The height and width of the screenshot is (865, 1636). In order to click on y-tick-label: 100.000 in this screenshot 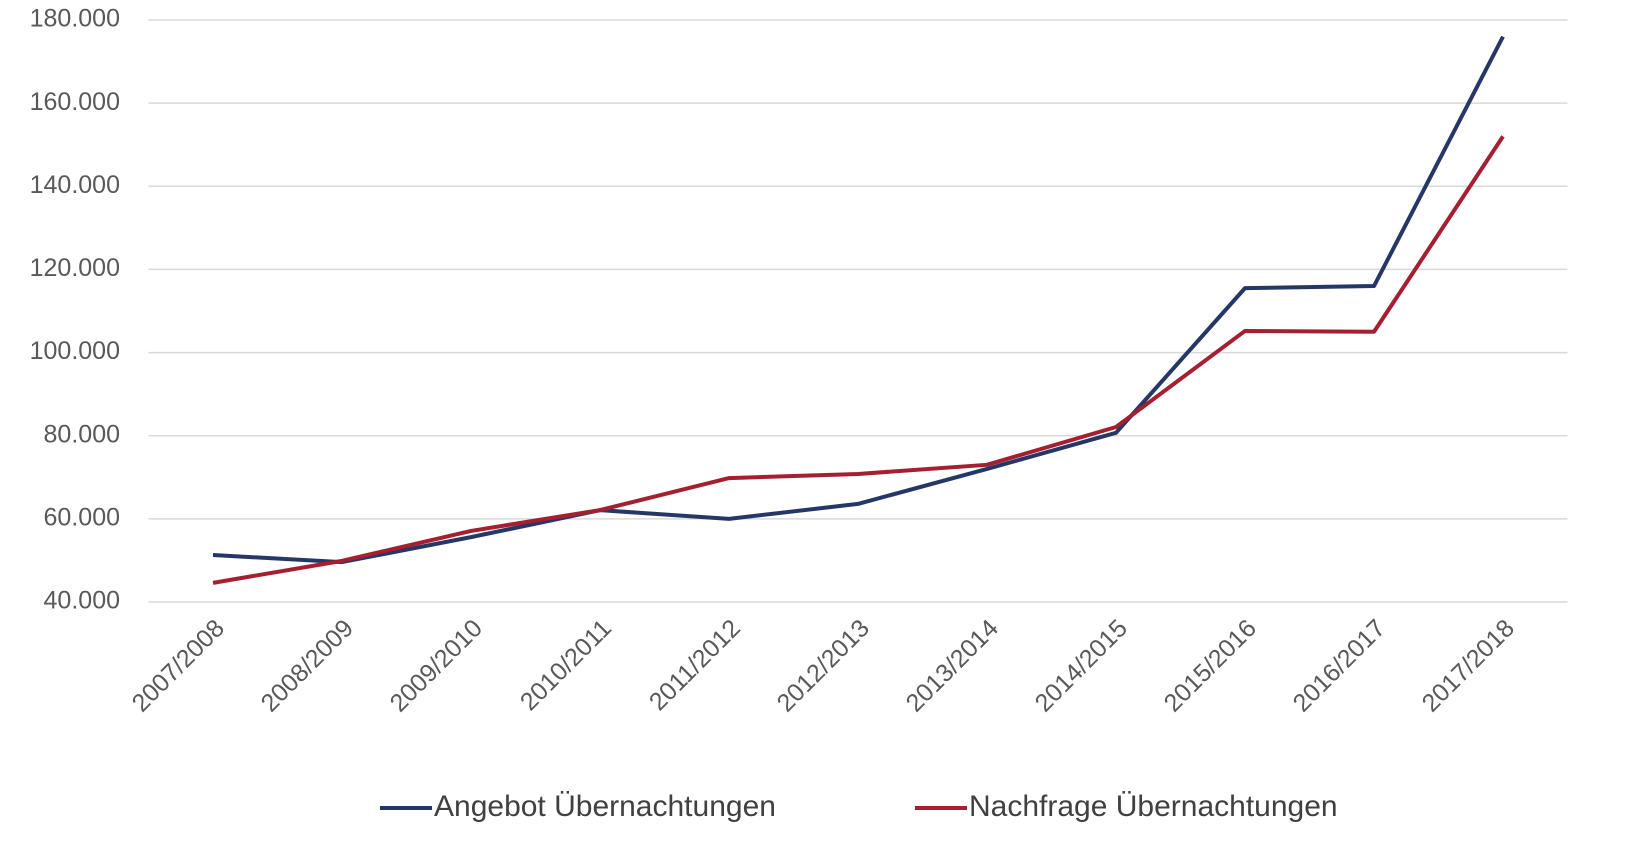, I will do `click(75, 351)`.